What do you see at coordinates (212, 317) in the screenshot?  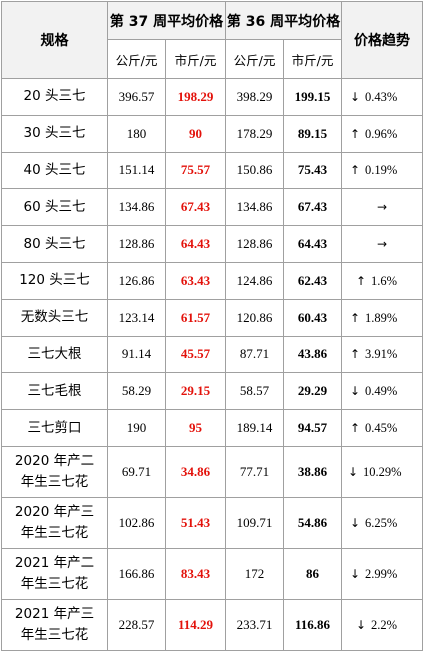 I see `table-row: 无数头三七 123.14 61.57 120.86 60.43 ↑ 1.89%` at bounding box center [212, 317].